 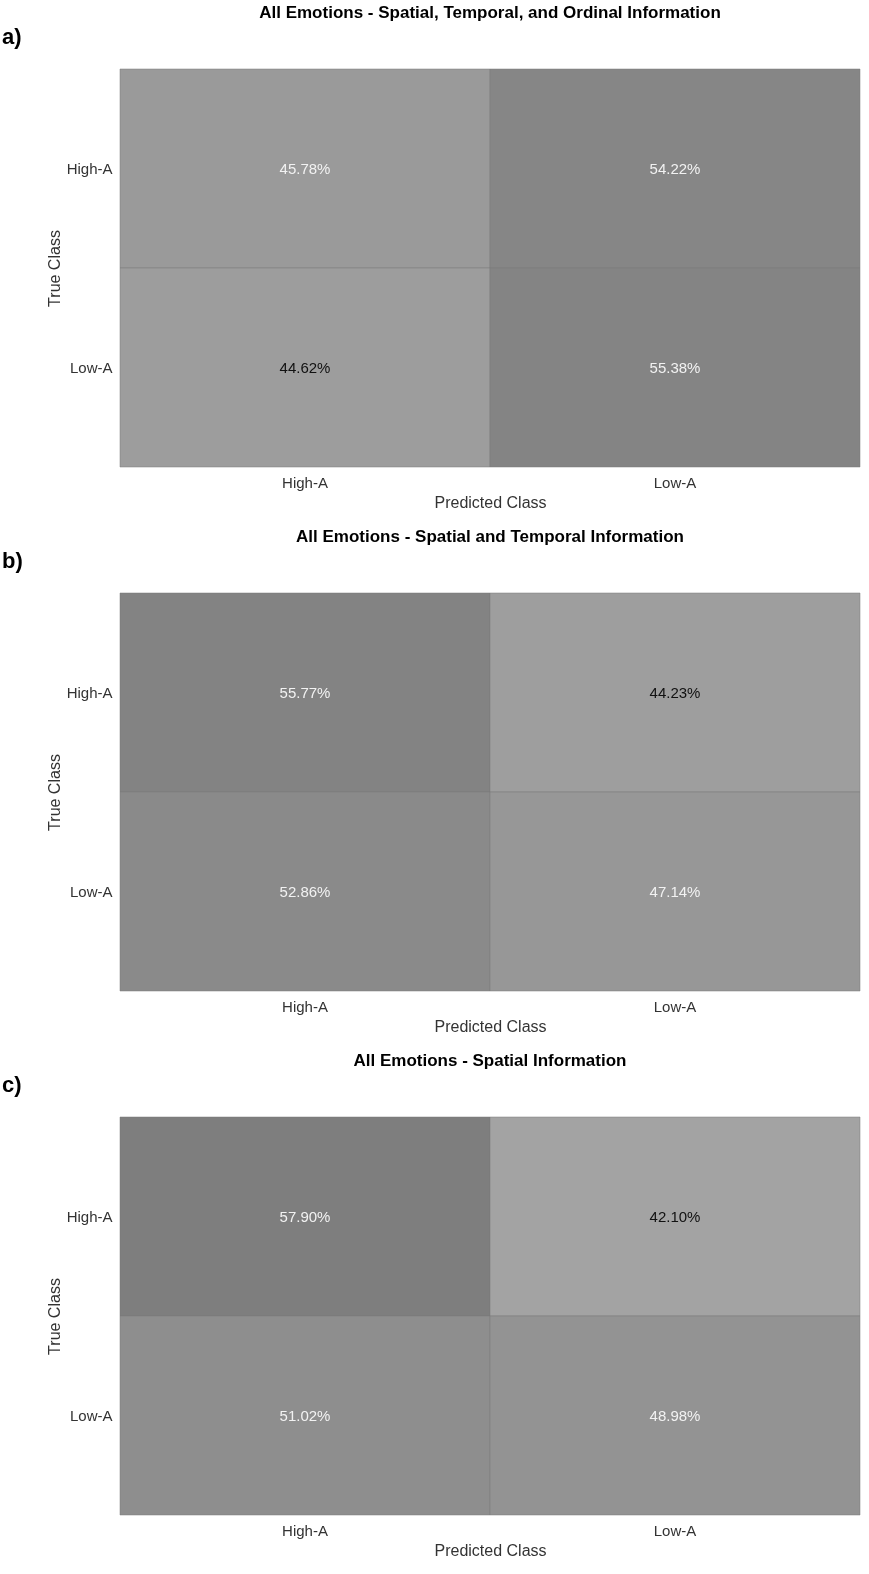 I want to click on annotation: c), so click(x=12, y=1084).